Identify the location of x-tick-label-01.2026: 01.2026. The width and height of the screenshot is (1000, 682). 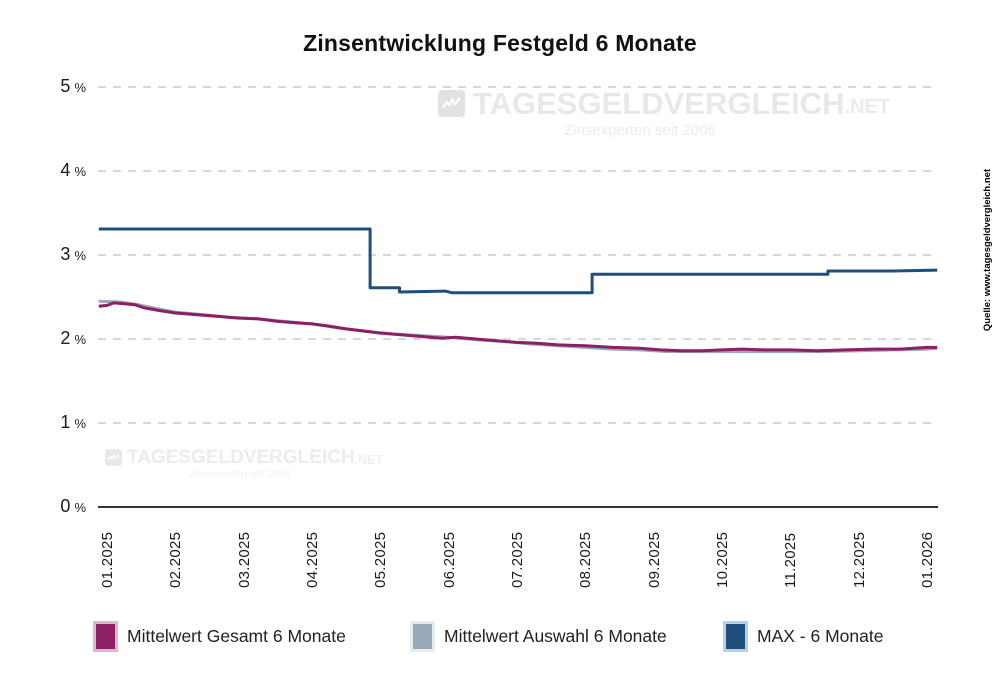
(927, 559).